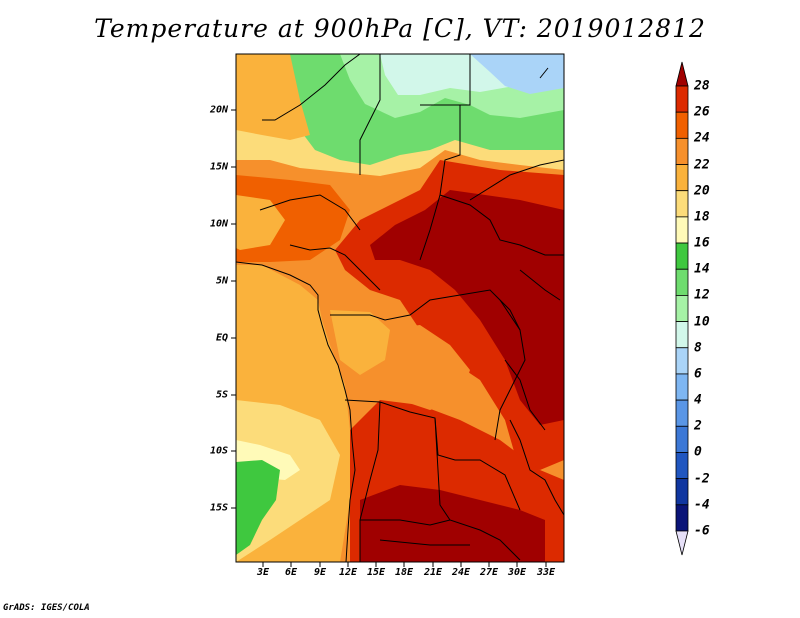 The image size is (800, 618). I want to click on colorbar-level-label: 4, so click(698, 400).